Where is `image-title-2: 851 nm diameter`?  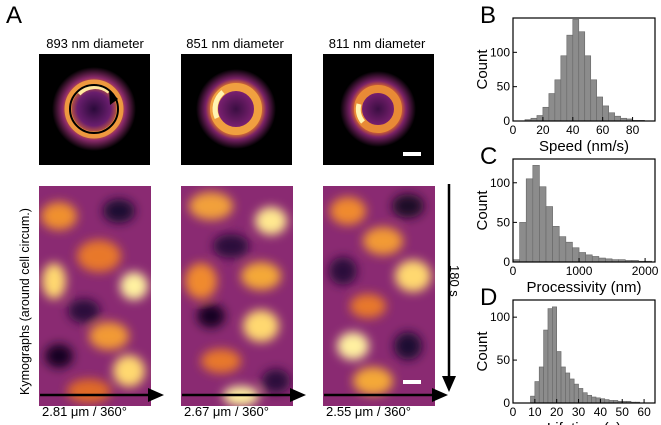 image-title-2: 851 nm diameter is located at coordinates (235, 43).